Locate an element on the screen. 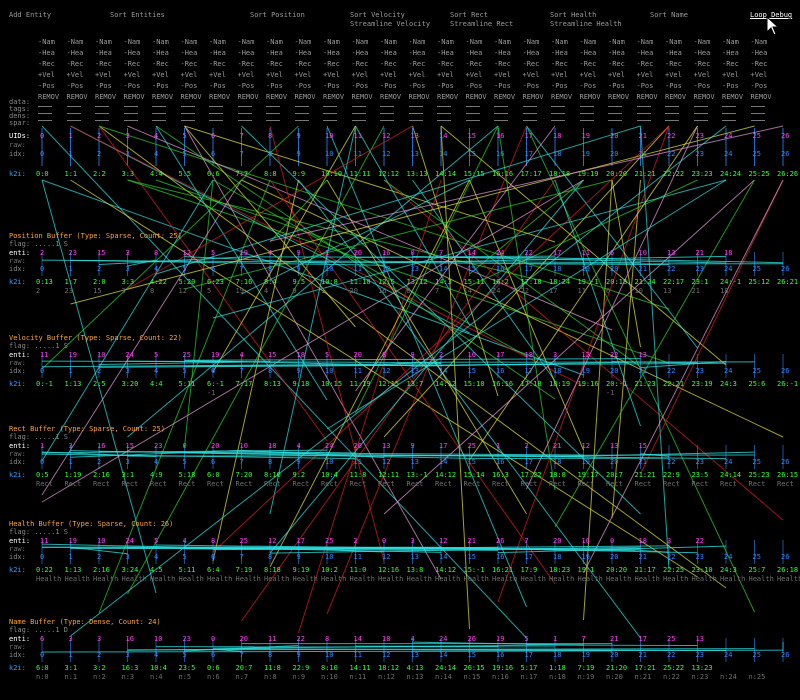  op-button-4-2: -Pos is located at coordinates (103, 86).